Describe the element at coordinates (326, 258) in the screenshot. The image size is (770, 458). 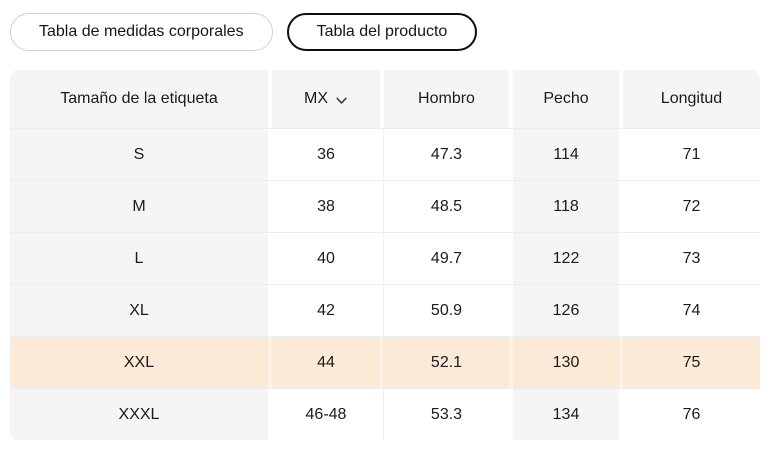
I see `table-cell-mx: 40` at that location.